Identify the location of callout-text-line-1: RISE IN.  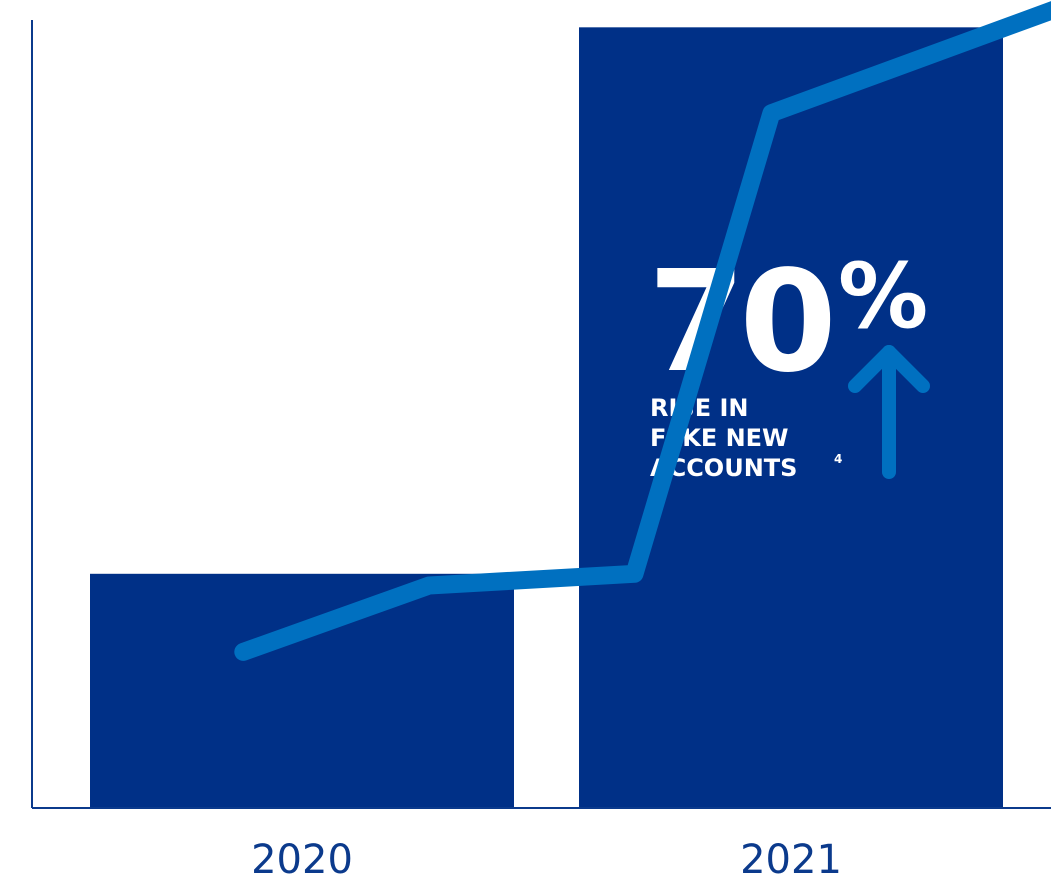
(699, 408).